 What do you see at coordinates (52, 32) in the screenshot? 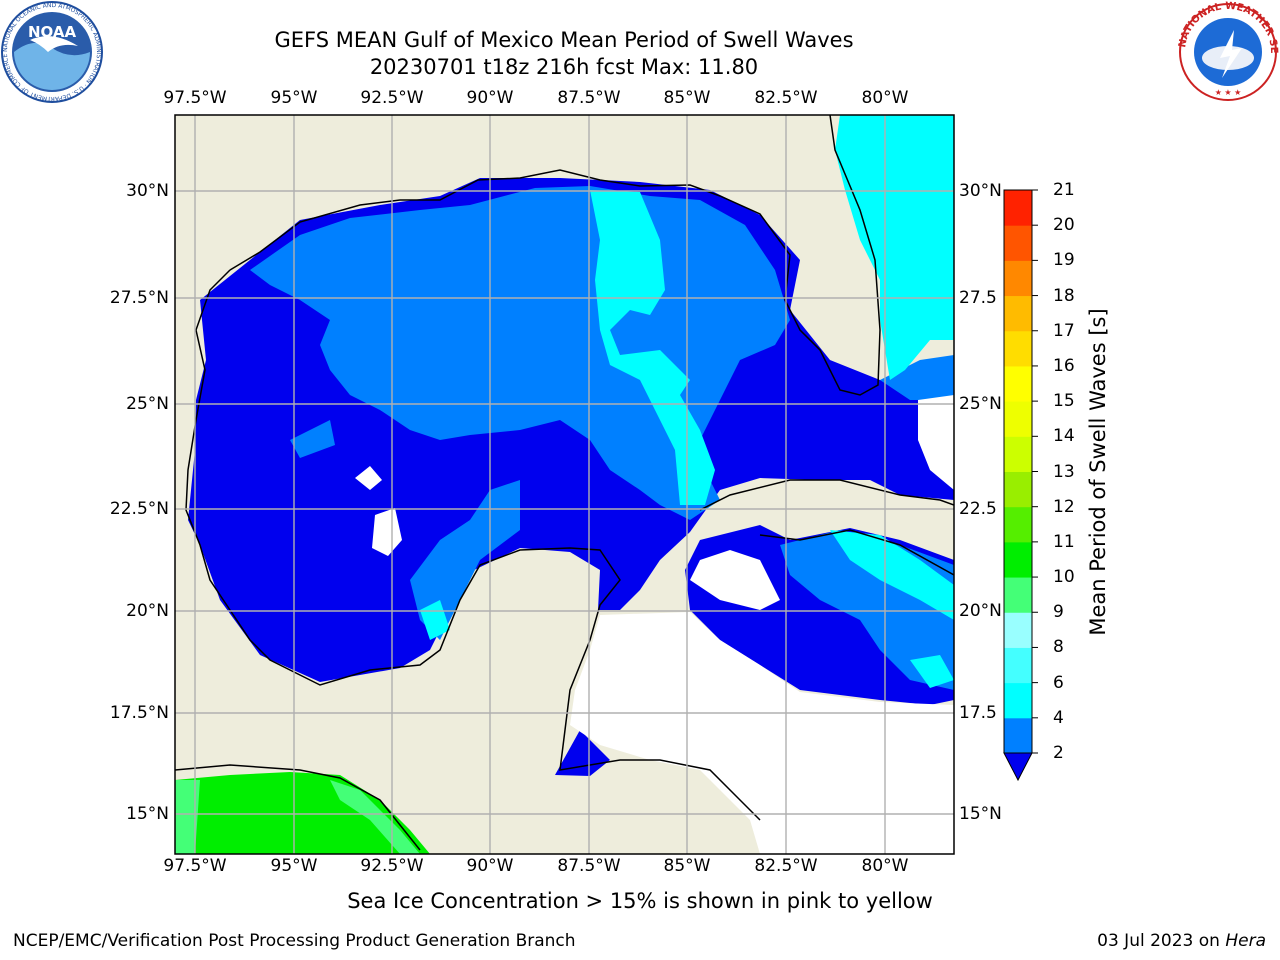
I see `noaa-logo-text: NOAA` at bounding box center [52, 32].